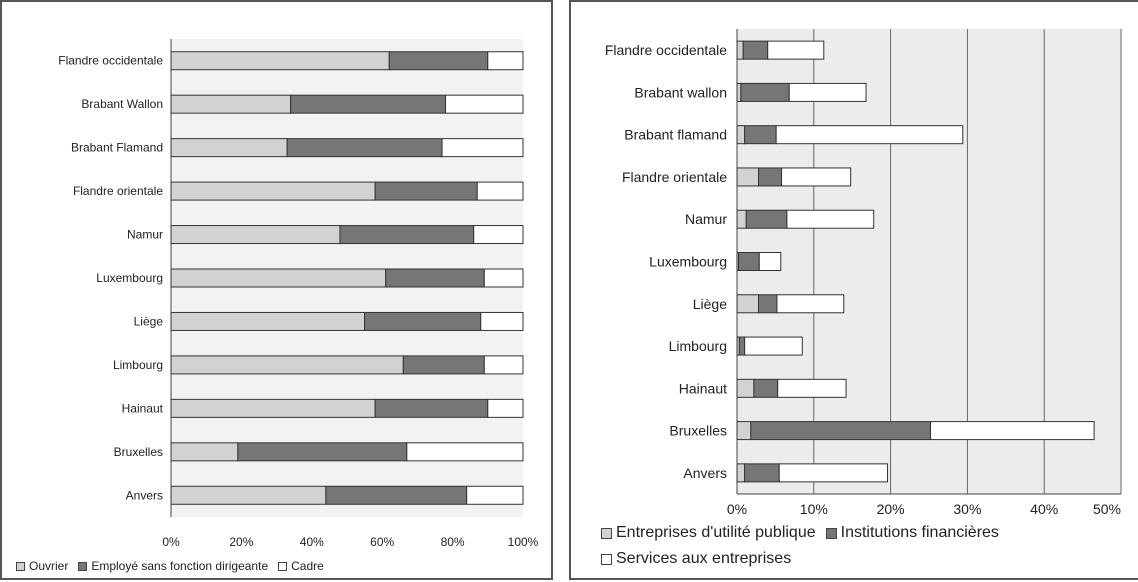 Image resolution: width=1138 pixels, height=582 pixels. I want to click on bar-services-aux-entreprises-namur, so click(830, 219).